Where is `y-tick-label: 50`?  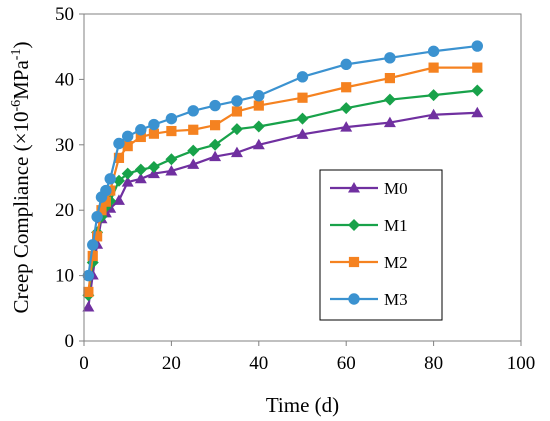 y-tick-label: 50 is located at coordinates (64, 14).